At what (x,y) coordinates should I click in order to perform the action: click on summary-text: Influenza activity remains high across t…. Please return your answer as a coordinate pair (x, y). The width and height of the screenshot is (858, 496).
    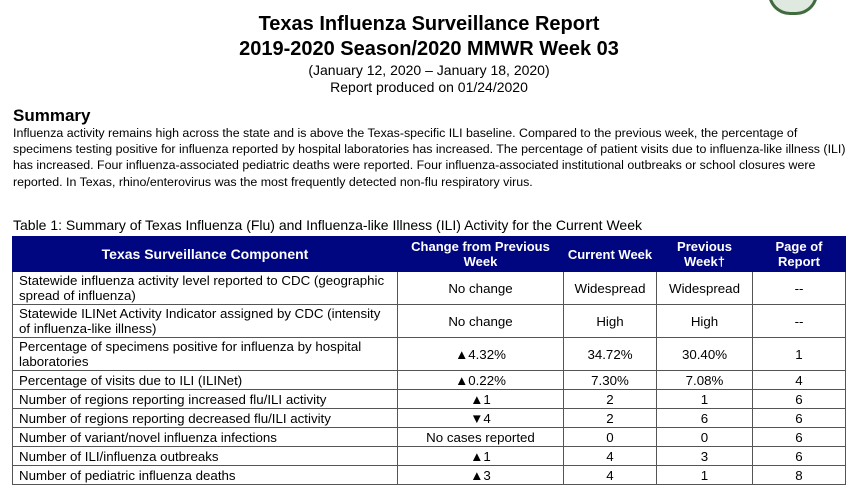
    Looking at the image, I should click on (429, 157).